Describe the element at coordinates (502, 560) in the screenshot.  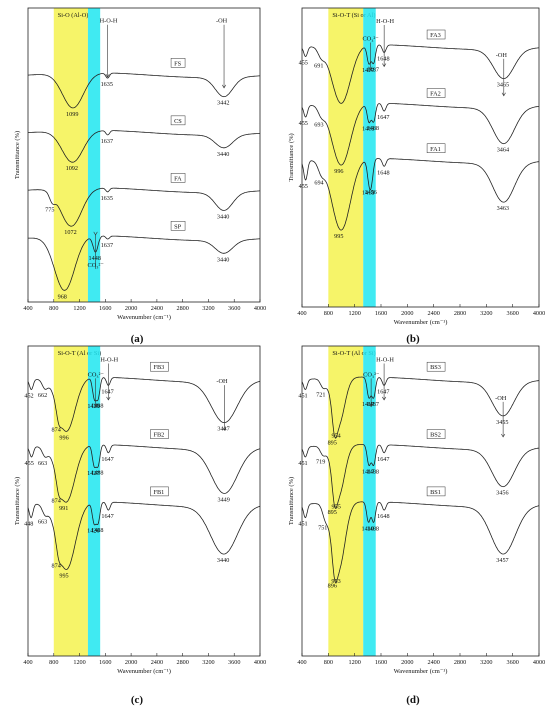
I see `peak-label: 3457` at that location.